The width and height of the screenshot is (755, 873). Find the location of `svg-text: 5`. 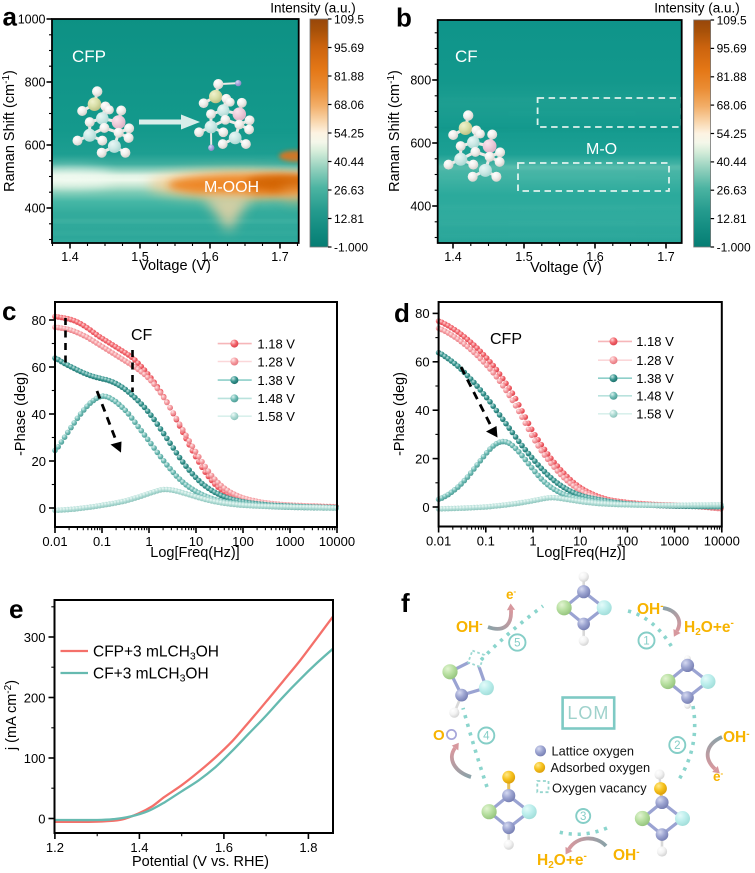

svg-text: 5 is located at coordinates (517, 644).